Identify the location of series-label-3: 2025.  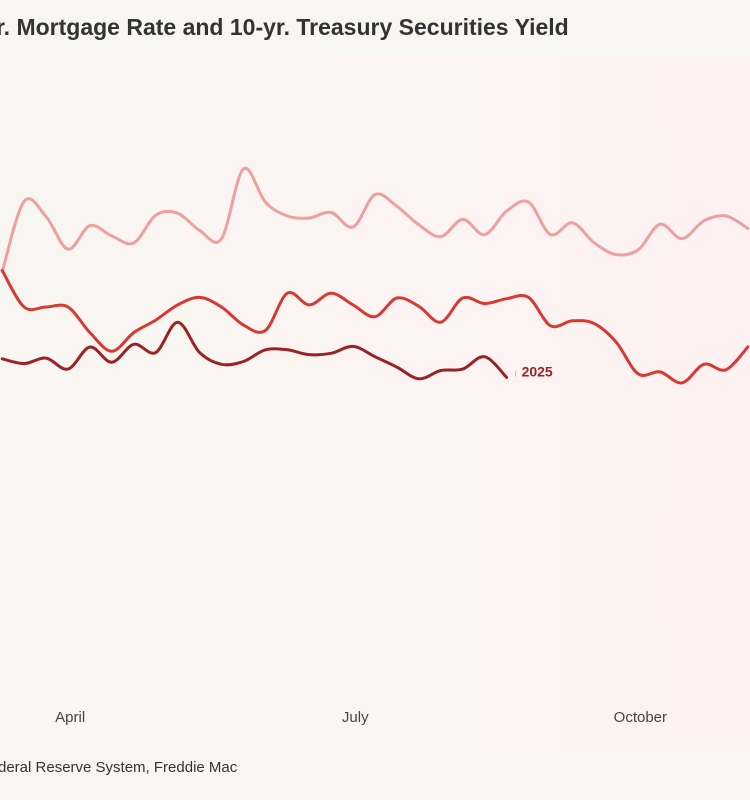
(537, 371).